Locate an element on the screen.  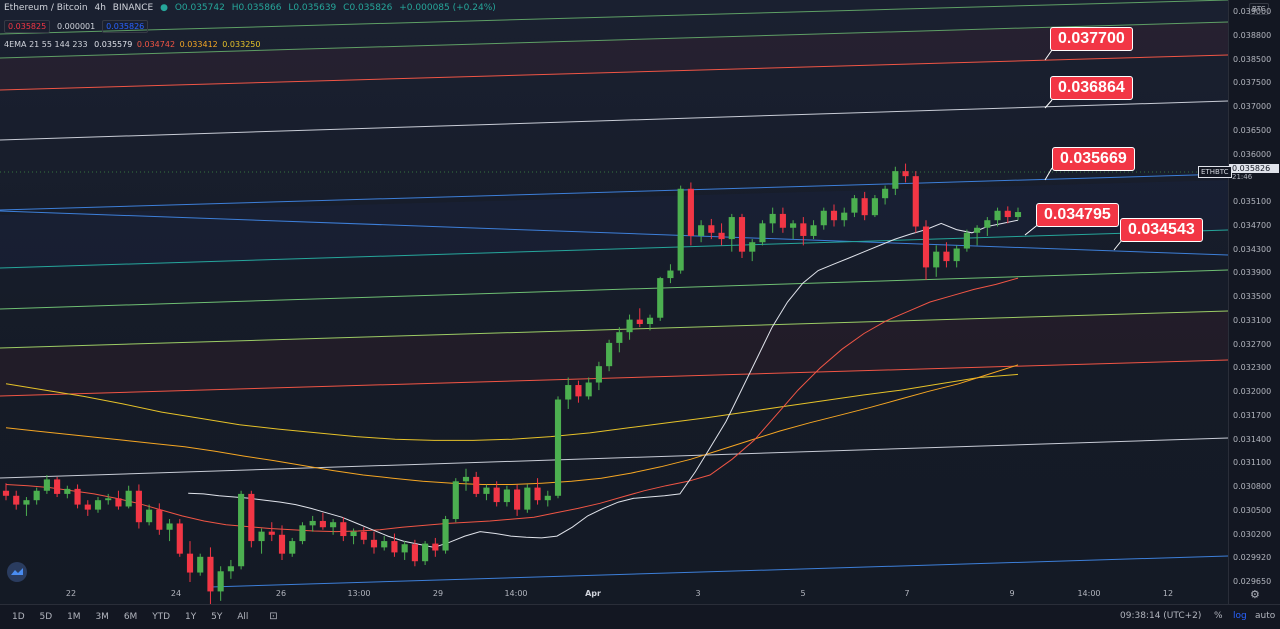
range-5d: 5D is located at coordinates (46, 617).